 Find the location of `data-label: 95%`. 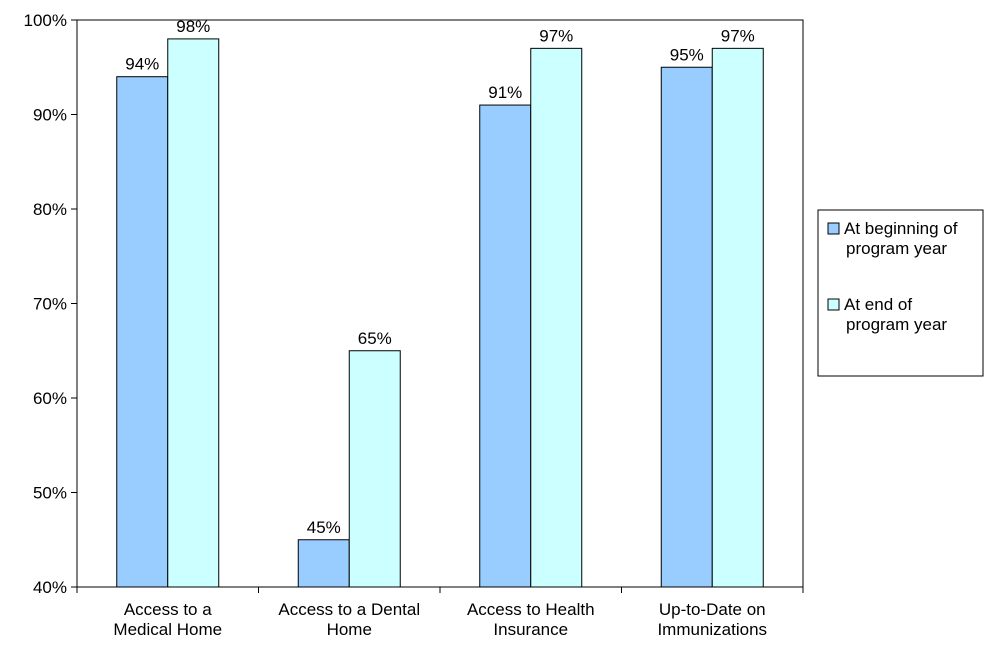

data-label: 95% is located at coordinates (687, 54).